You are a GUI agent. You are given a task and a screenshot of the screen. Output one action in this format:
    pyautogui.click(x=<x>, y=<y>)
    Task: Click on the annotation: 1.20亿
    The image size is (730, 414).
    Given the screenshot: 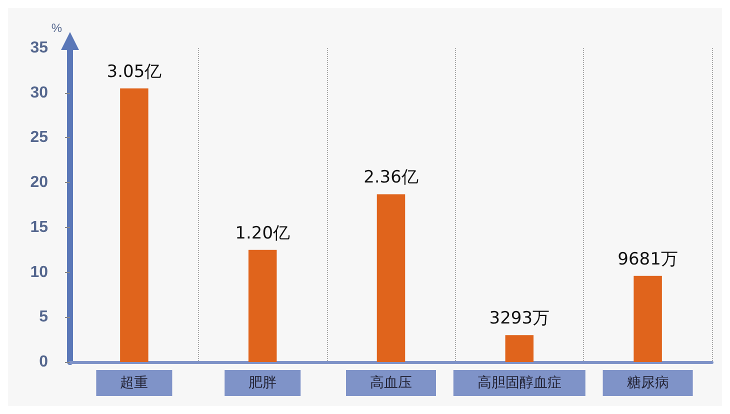 What is the action you would take?
    pyautogui.click(x=262, y=233)
    